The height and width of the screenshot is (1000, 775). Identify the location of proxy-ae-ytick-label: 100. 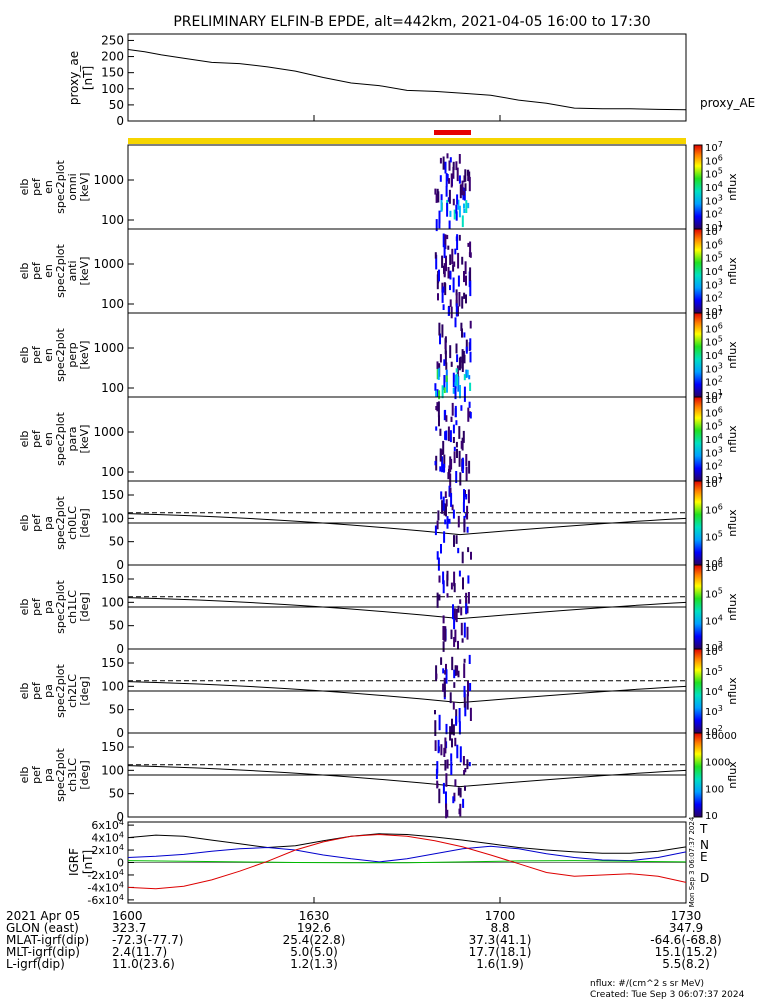
(112, 89).